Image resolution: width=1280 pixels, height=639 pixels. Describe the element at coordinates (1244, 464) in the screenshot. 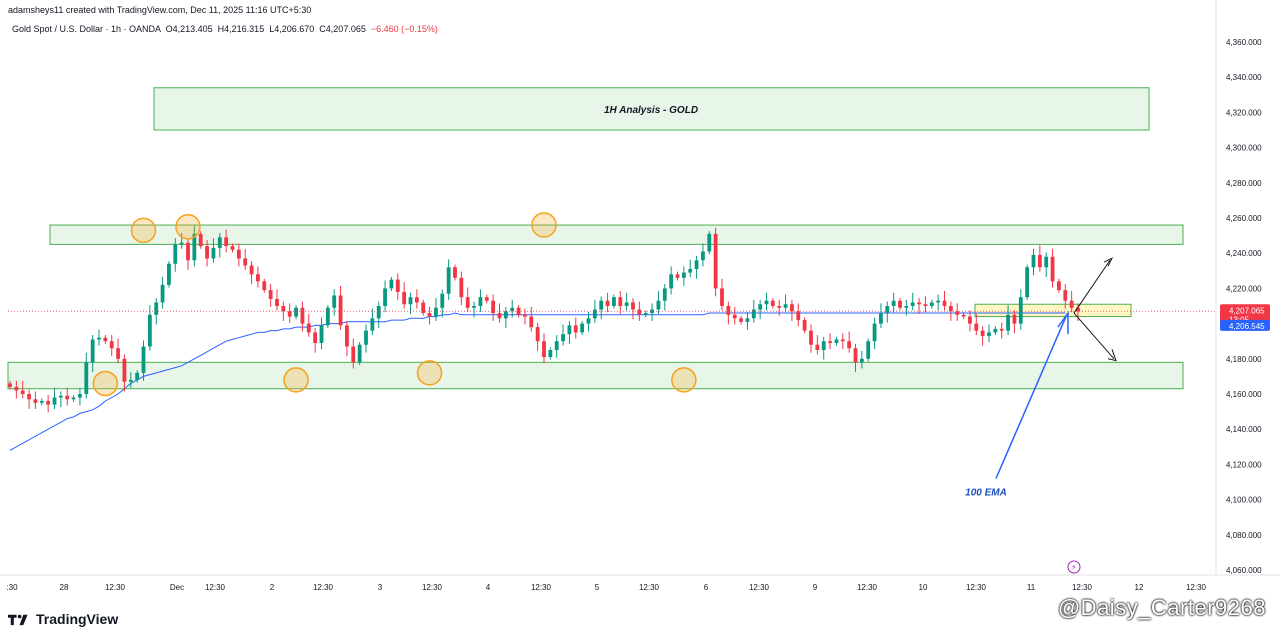

I see `price-tick-label: 4,120.000` at that location.